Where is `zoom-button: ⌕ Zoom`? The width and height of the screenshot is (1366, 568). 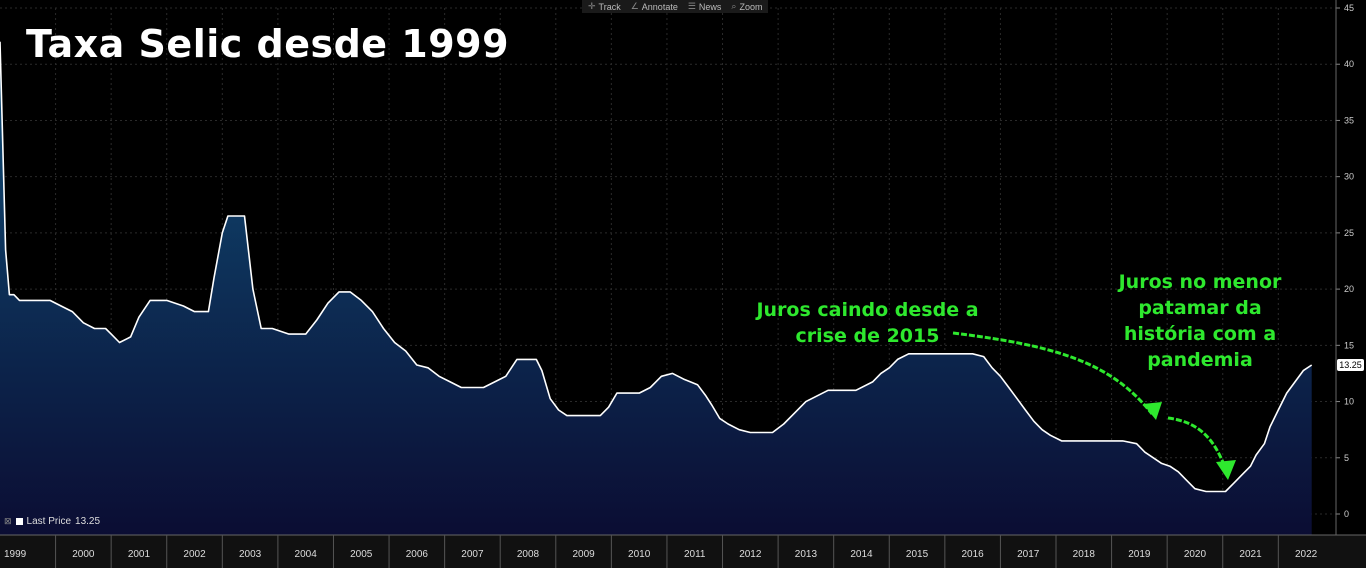
zoom-button: ⌕ Zoom is located at coordinates (746, 6).